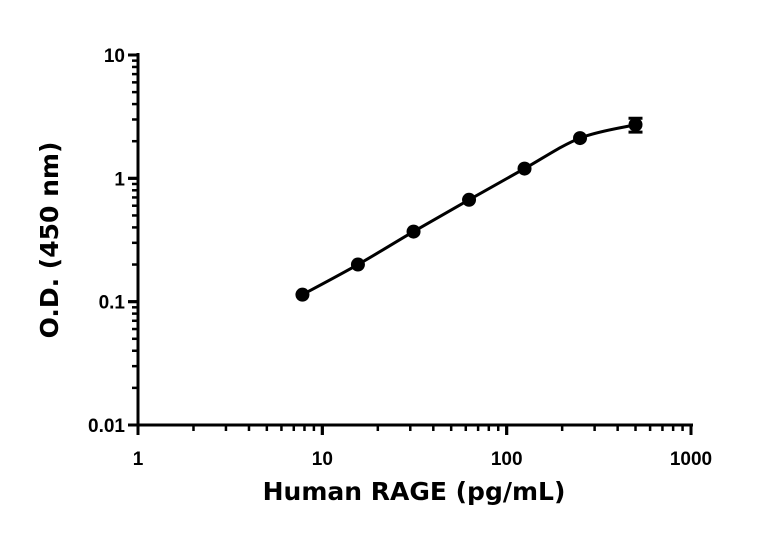  Describe the element at coordinates (507, 459) in the screenshot. I see `x-tick-label: 100` at that location.